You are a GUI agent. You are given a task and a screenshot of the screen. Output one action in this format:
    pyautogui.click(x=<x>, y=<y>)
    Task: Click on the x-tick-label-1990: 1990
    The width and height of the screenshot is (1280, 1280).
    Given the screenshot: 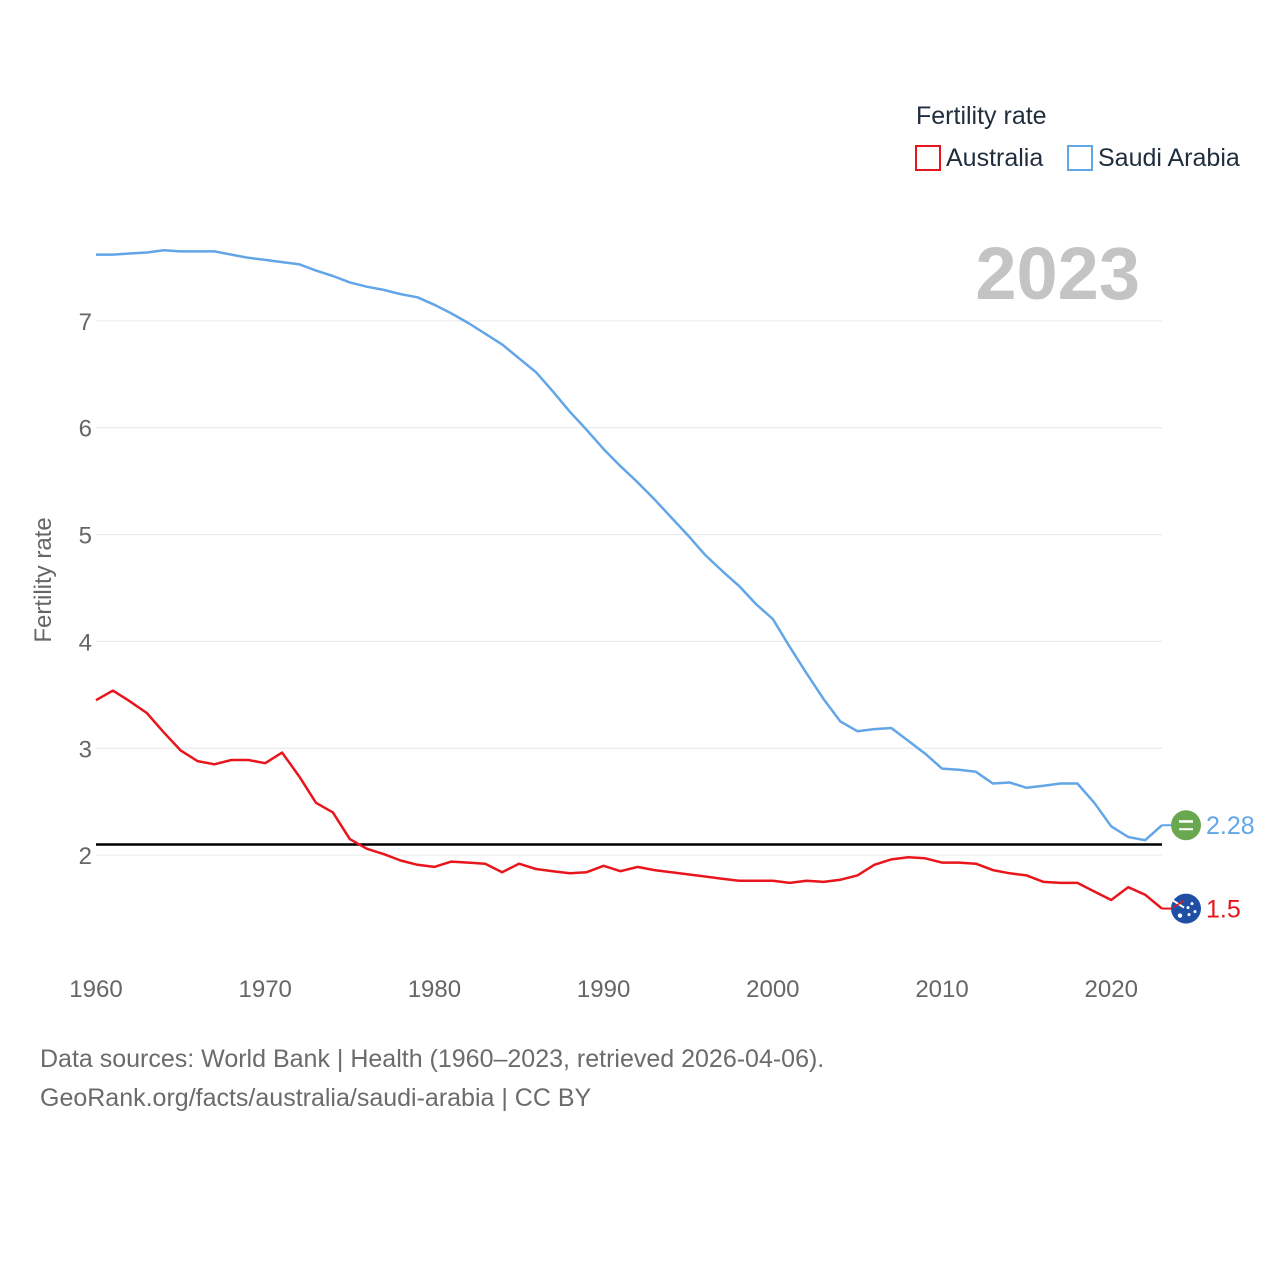 What is the action you would take?
    pyautogui.click(x=603, y=989)
    